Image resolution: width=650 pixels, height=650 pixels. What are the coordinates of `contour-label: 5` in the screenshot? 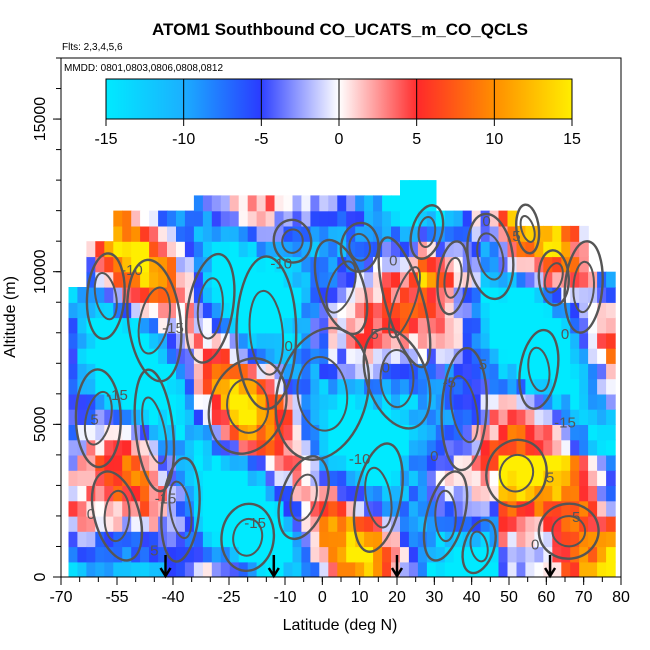 It's located at (94, 419).